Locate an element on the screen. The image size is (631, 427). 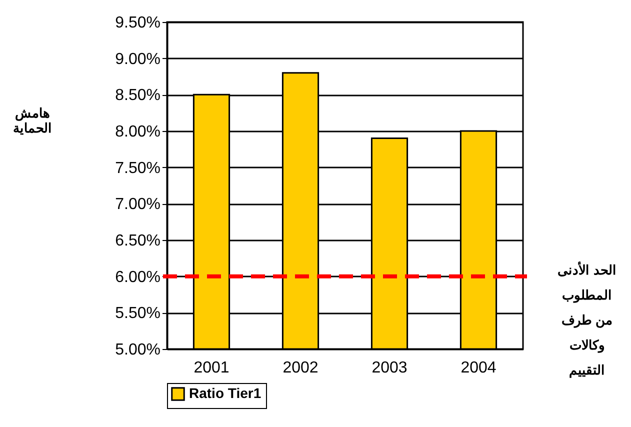
y-tick-label: 7.50% is located at coordinates (137, 168).